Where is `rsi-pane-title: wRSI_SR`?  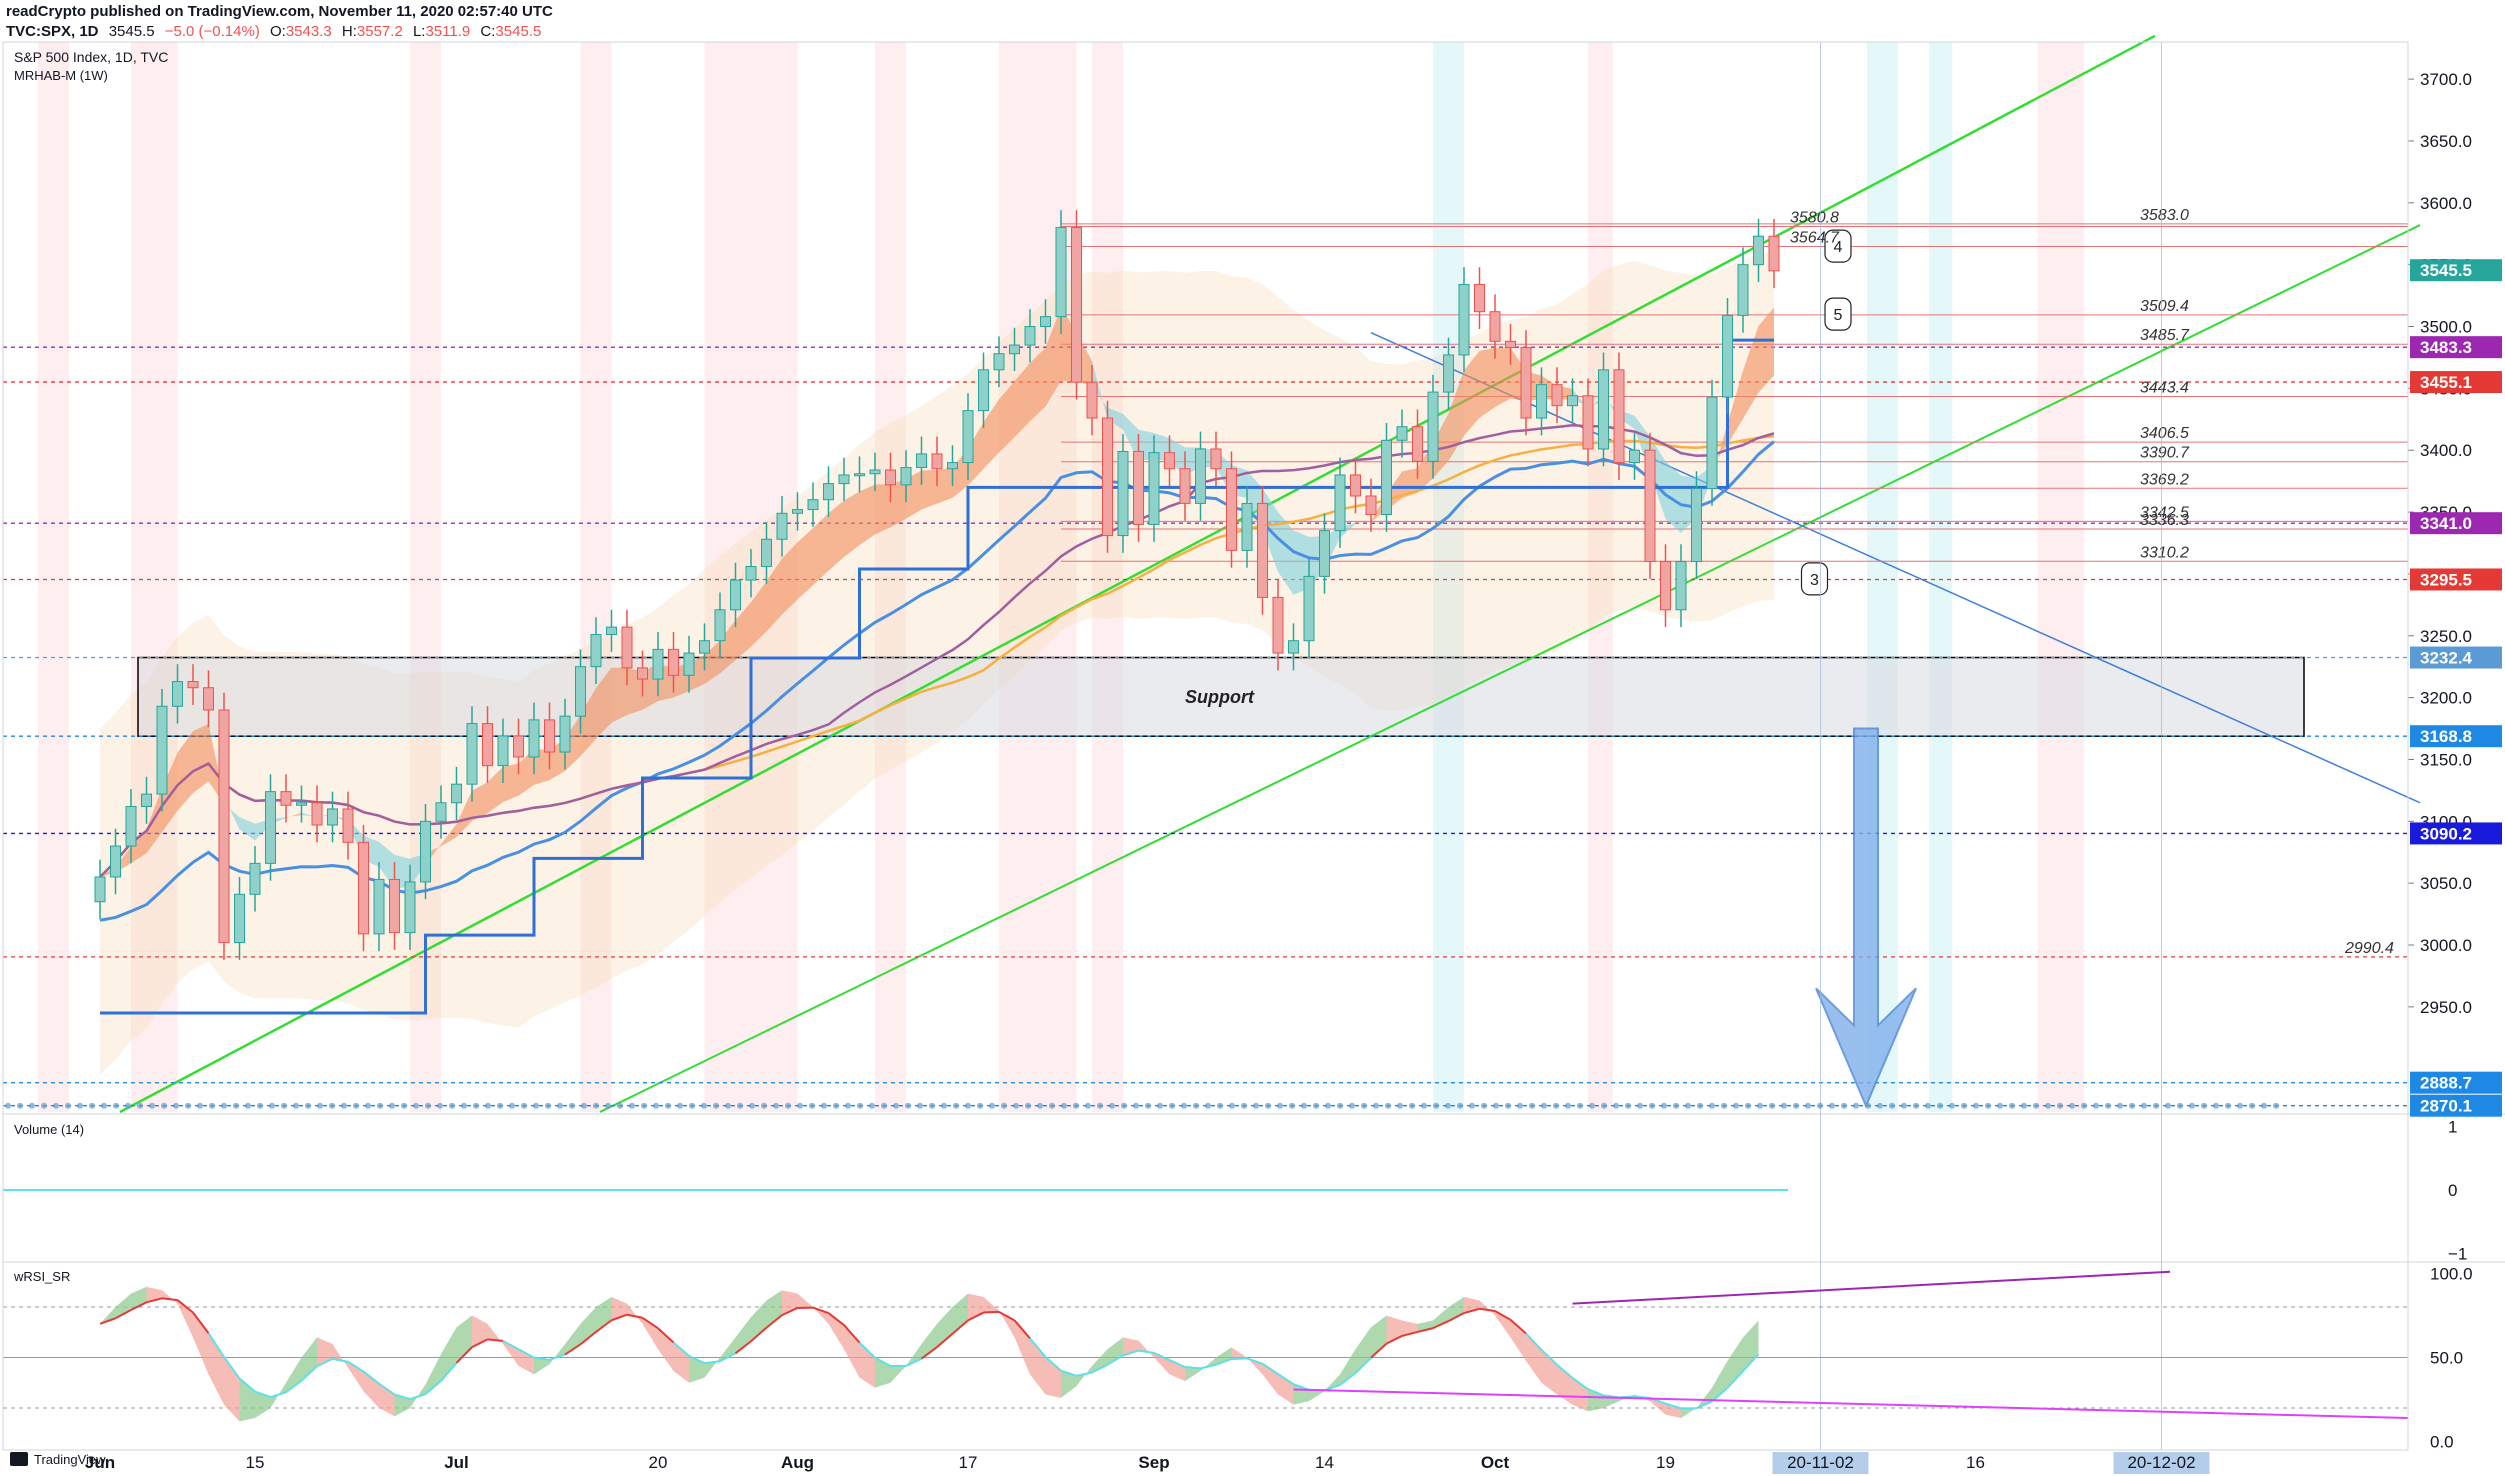
rsi-pane-title: wRSI_SR is located at coordinates (41, 1276).